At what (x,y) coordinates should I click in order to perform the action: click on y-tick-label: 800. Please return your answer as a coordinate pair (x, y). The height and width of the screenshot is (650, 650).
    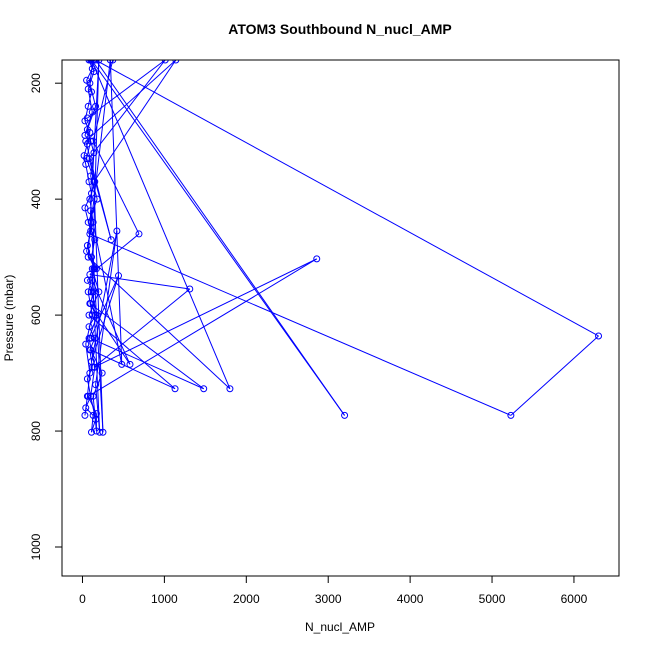
    Looking at the image, I should click on (36, 431).